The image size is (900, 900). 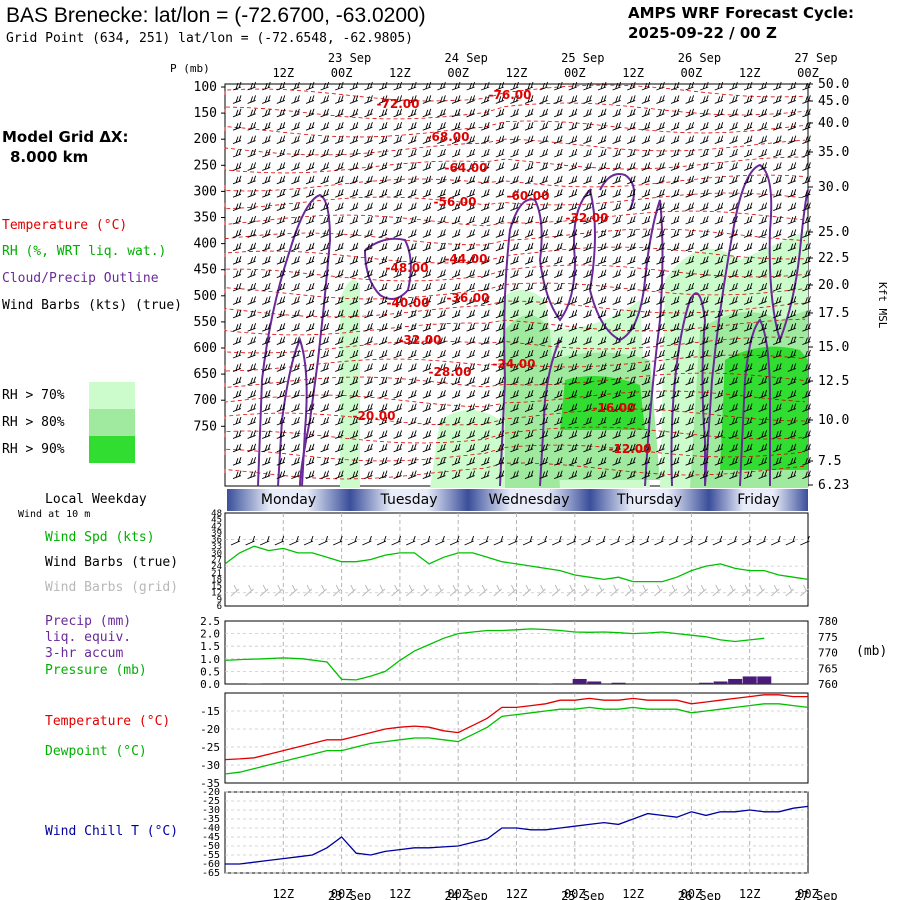 I want to click on legend-dewpoint: Dewpoint (°C), so click(x=96, y=751).